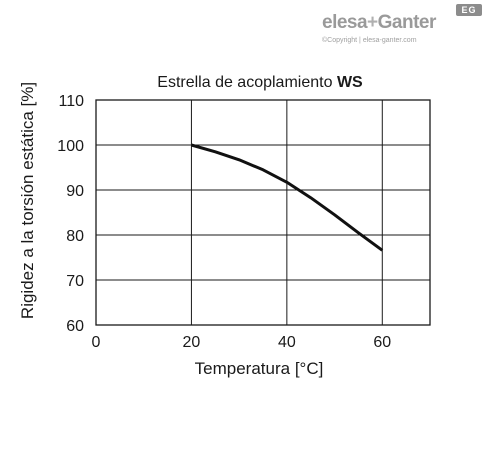 Image resolution: width=488 pixels, height=454 pixels. What do you see at coordinates (407, 22) in the screenshot?
I see `brand-logo-second: Ganter` at bounding box center [407, 22].